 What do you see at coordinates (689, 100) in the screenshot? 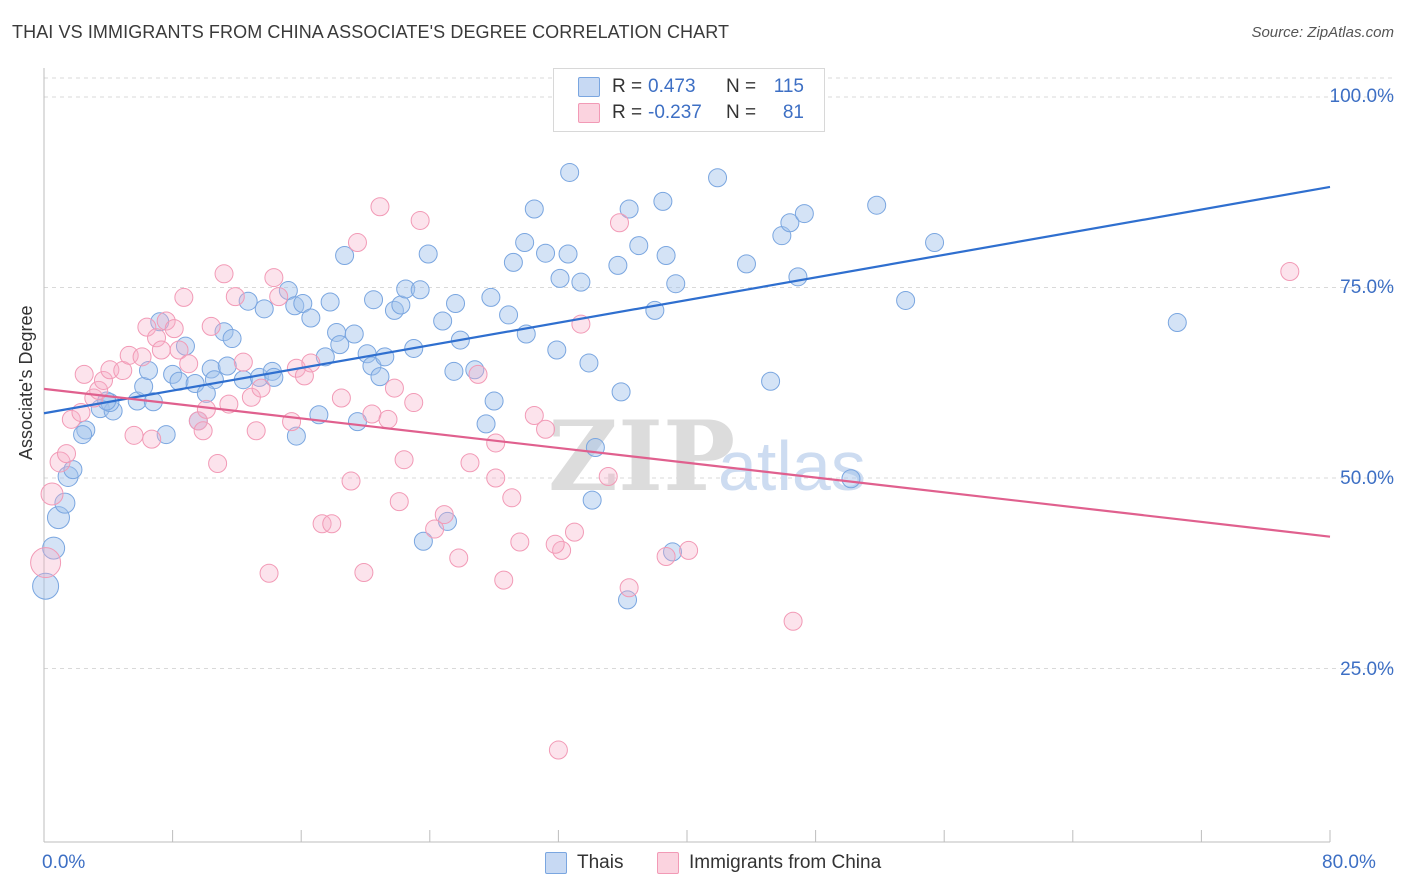
I see `correlation-legend: R = 0.473 N = 115 R = -0.237 N = 81` at bounding box center [689, 100].